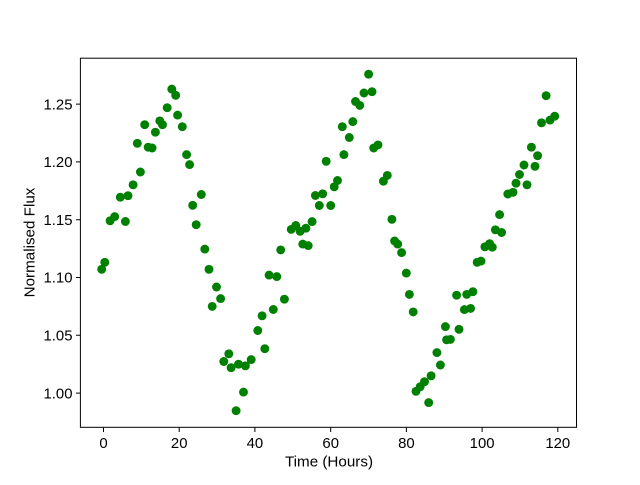 The image size is (640, 485). Describe the element at coordinates (58, 279) in the screenshot. I see `svg-text: 1.10` at that location.